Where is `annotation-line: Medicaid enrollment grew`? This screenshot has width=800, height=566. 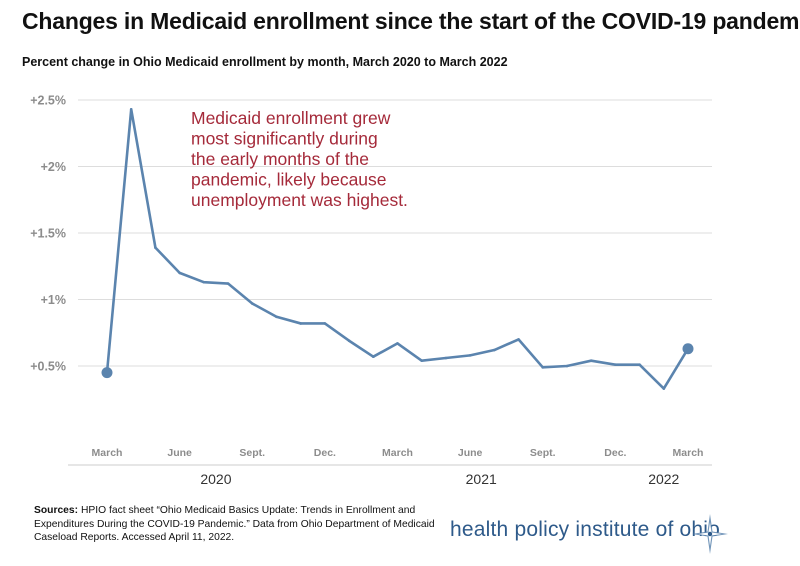 annotation-line: Medicaid enrollment grew is located at coordinates (291, 118).